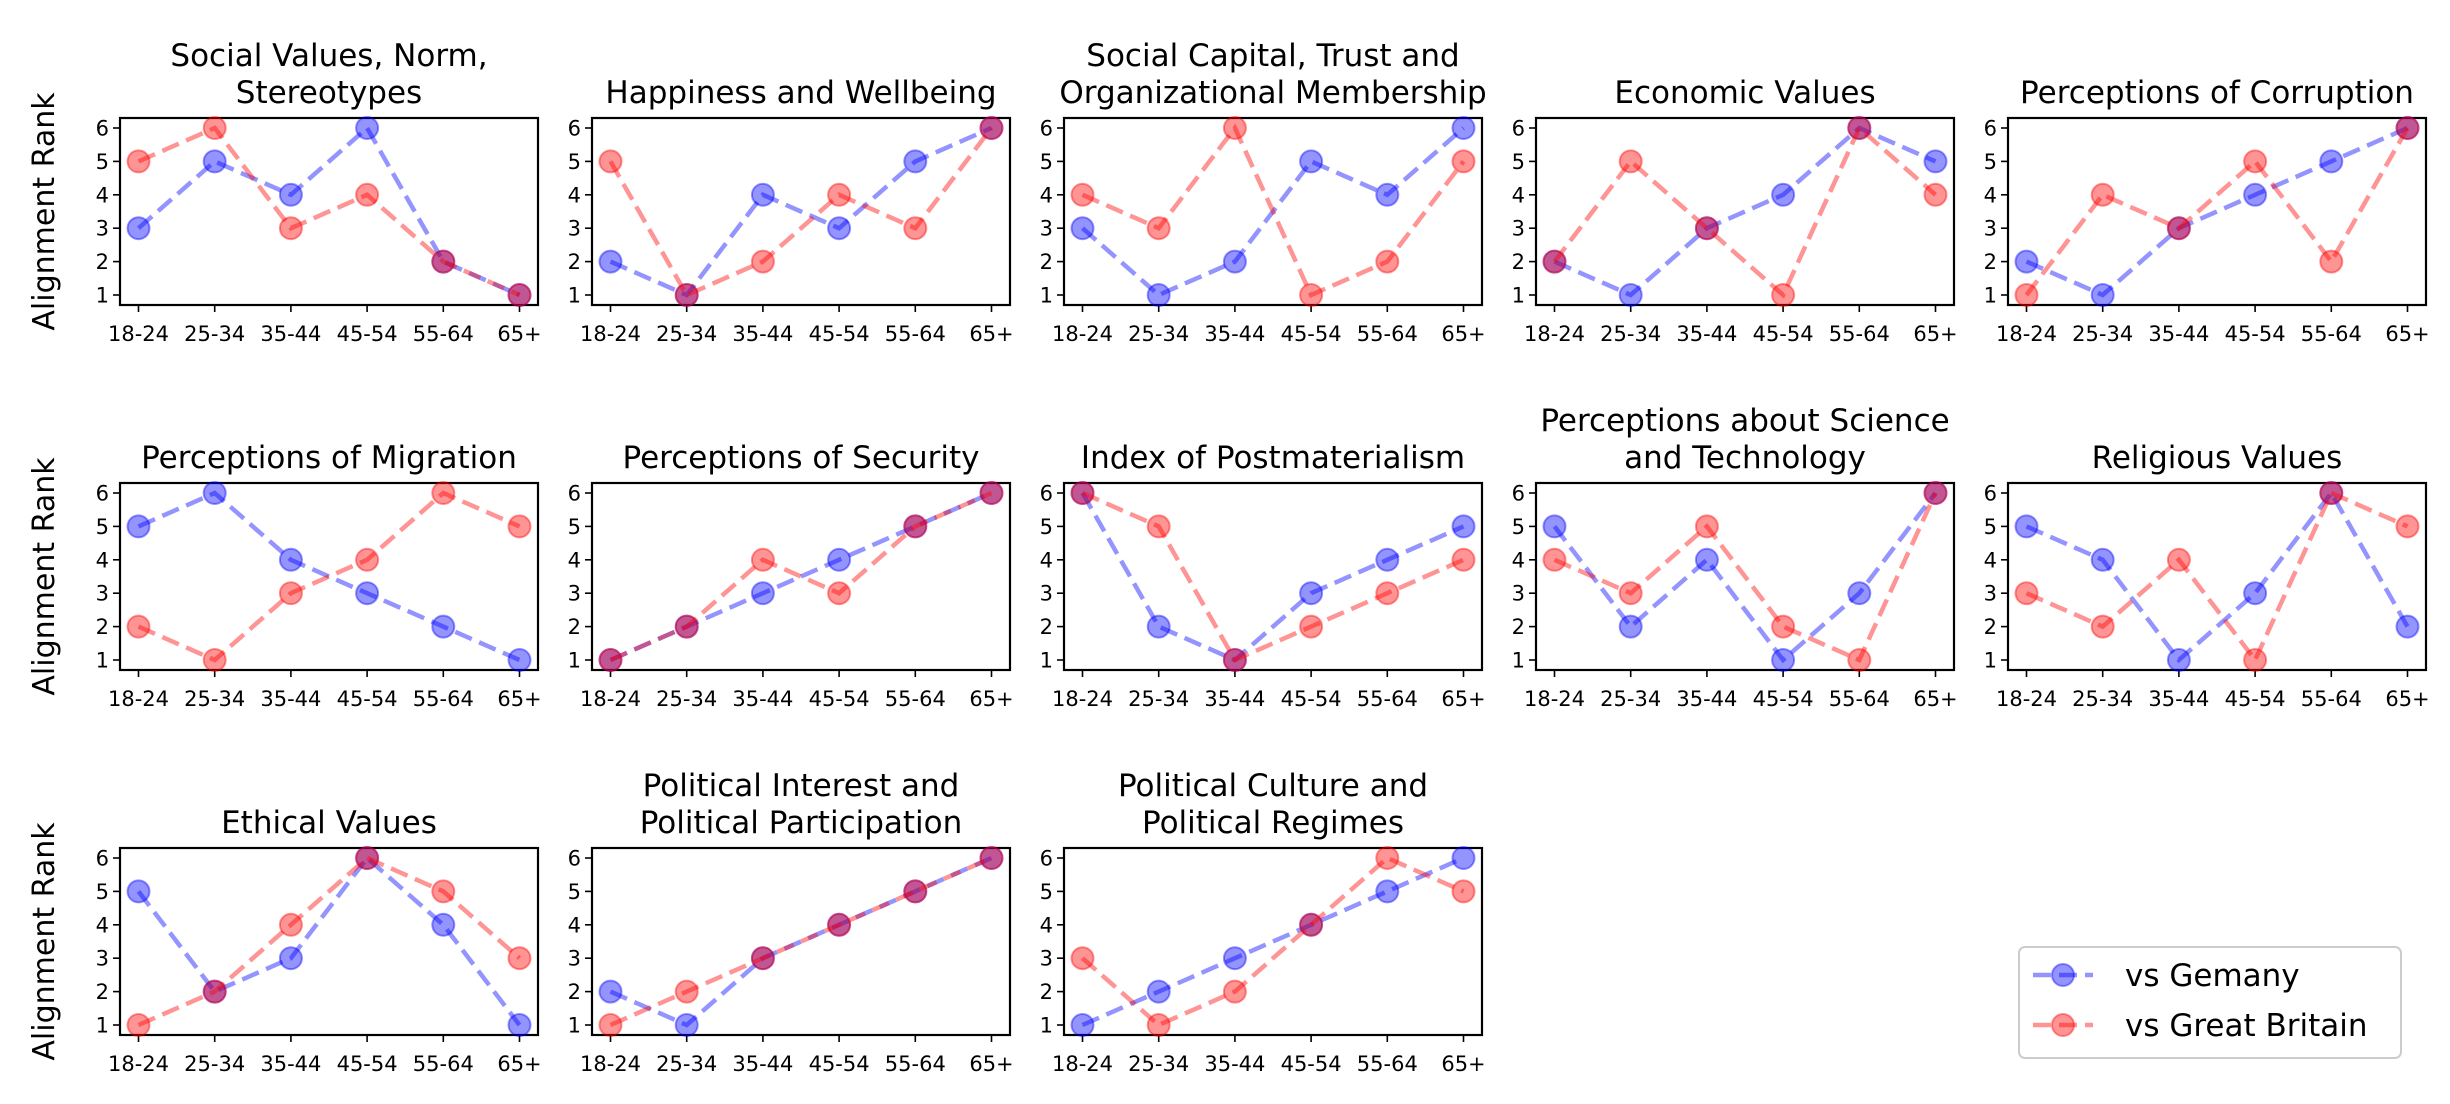 The height and width of the screenshot is (1104, 2450). I want to click on legend-marker, so click(2063, 1025).